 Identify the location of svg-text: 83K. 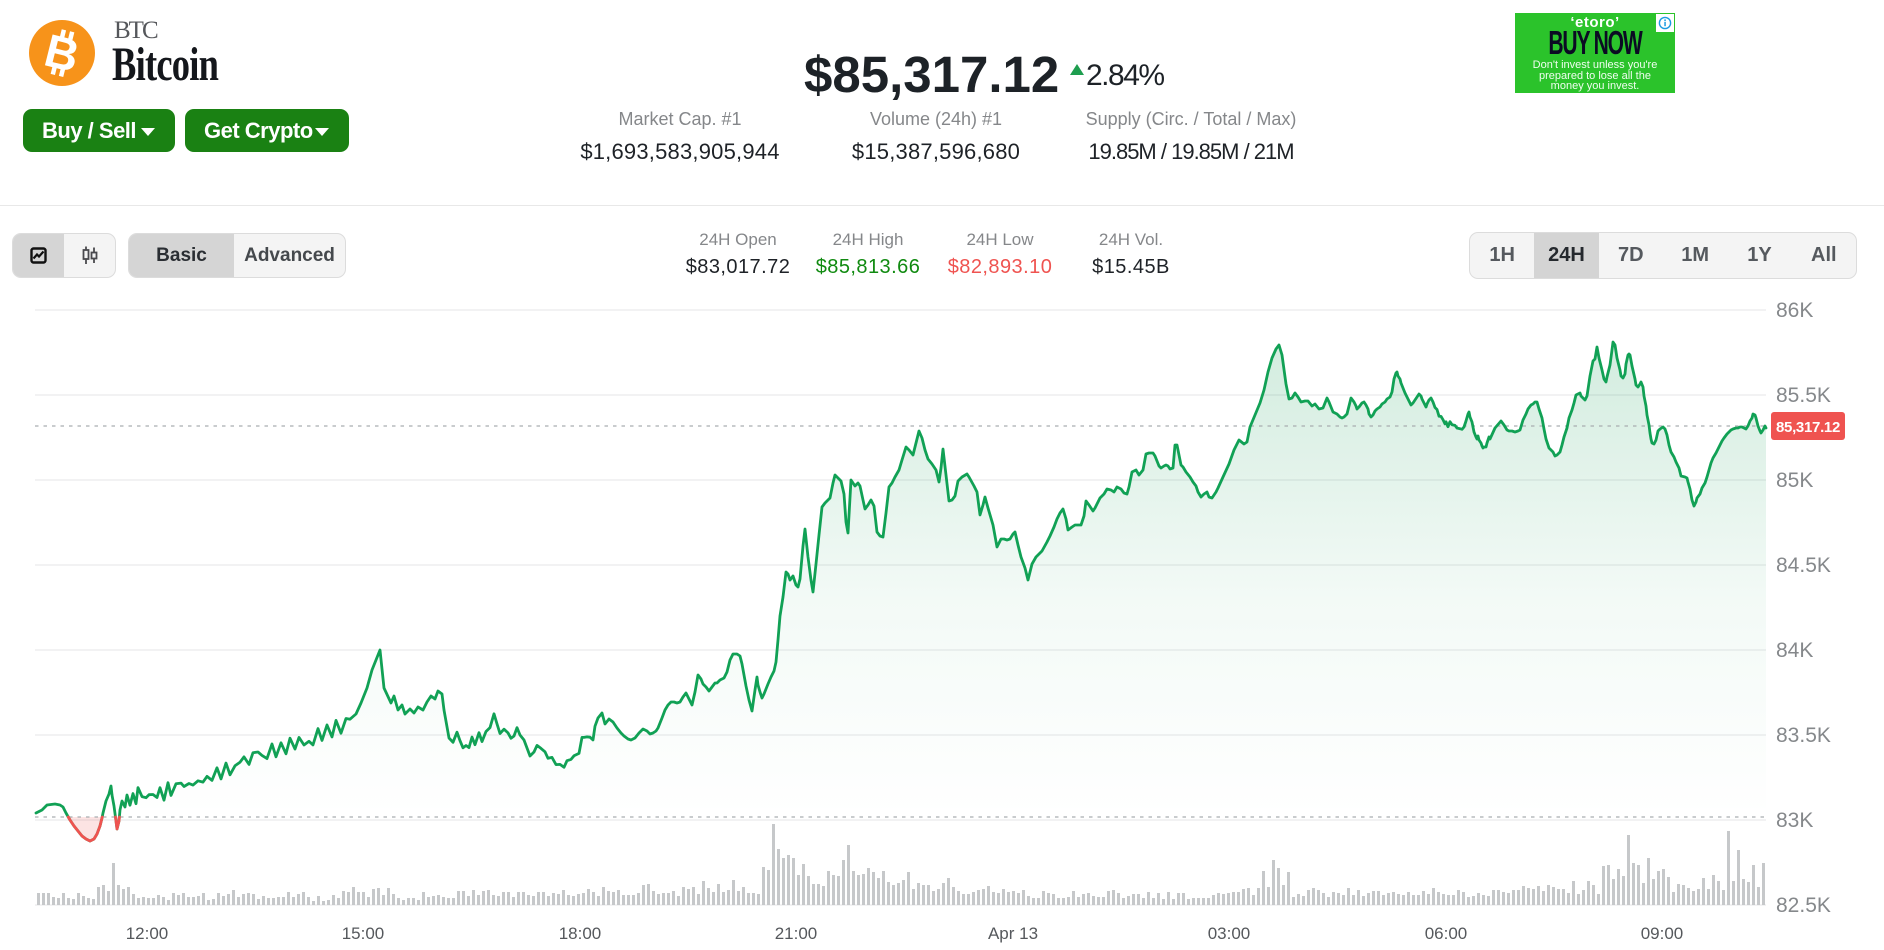
(1794, 820).